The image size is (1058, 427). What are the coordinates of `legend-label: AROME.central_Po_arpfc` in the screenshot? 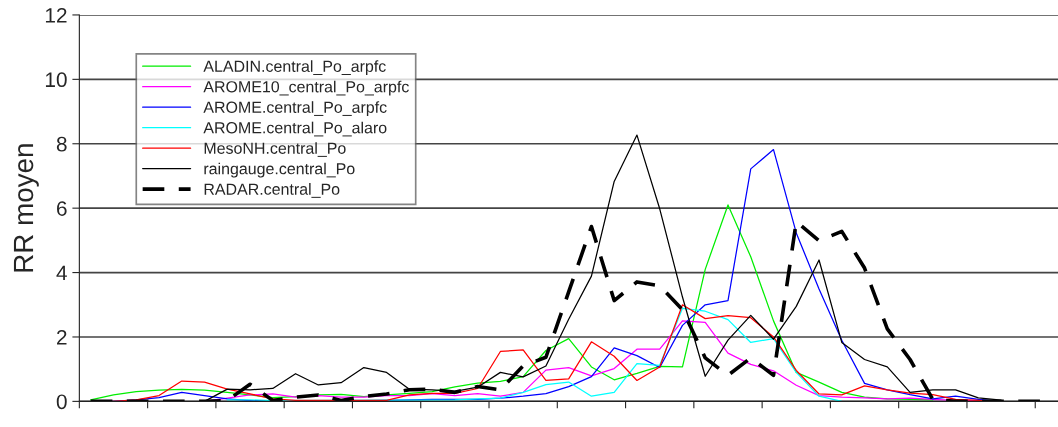 It's located at (295, 109).